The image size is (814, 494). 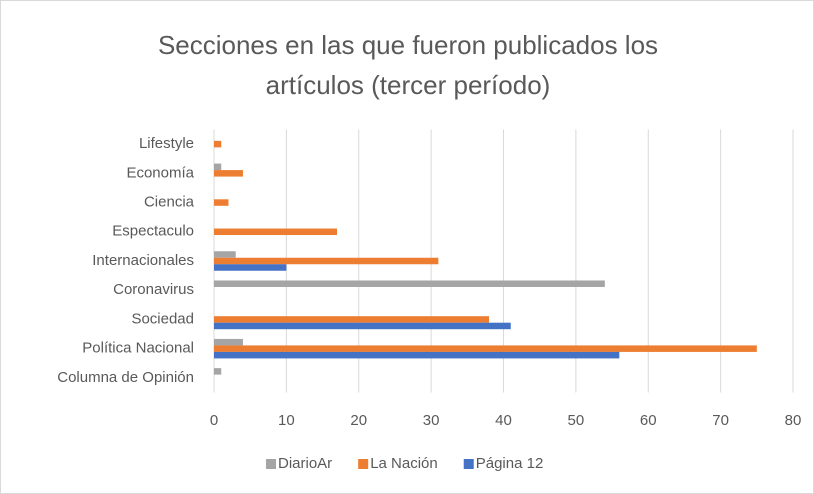 I want to click on y-tick-label: Coronavirus, so click(x=153, y=289).